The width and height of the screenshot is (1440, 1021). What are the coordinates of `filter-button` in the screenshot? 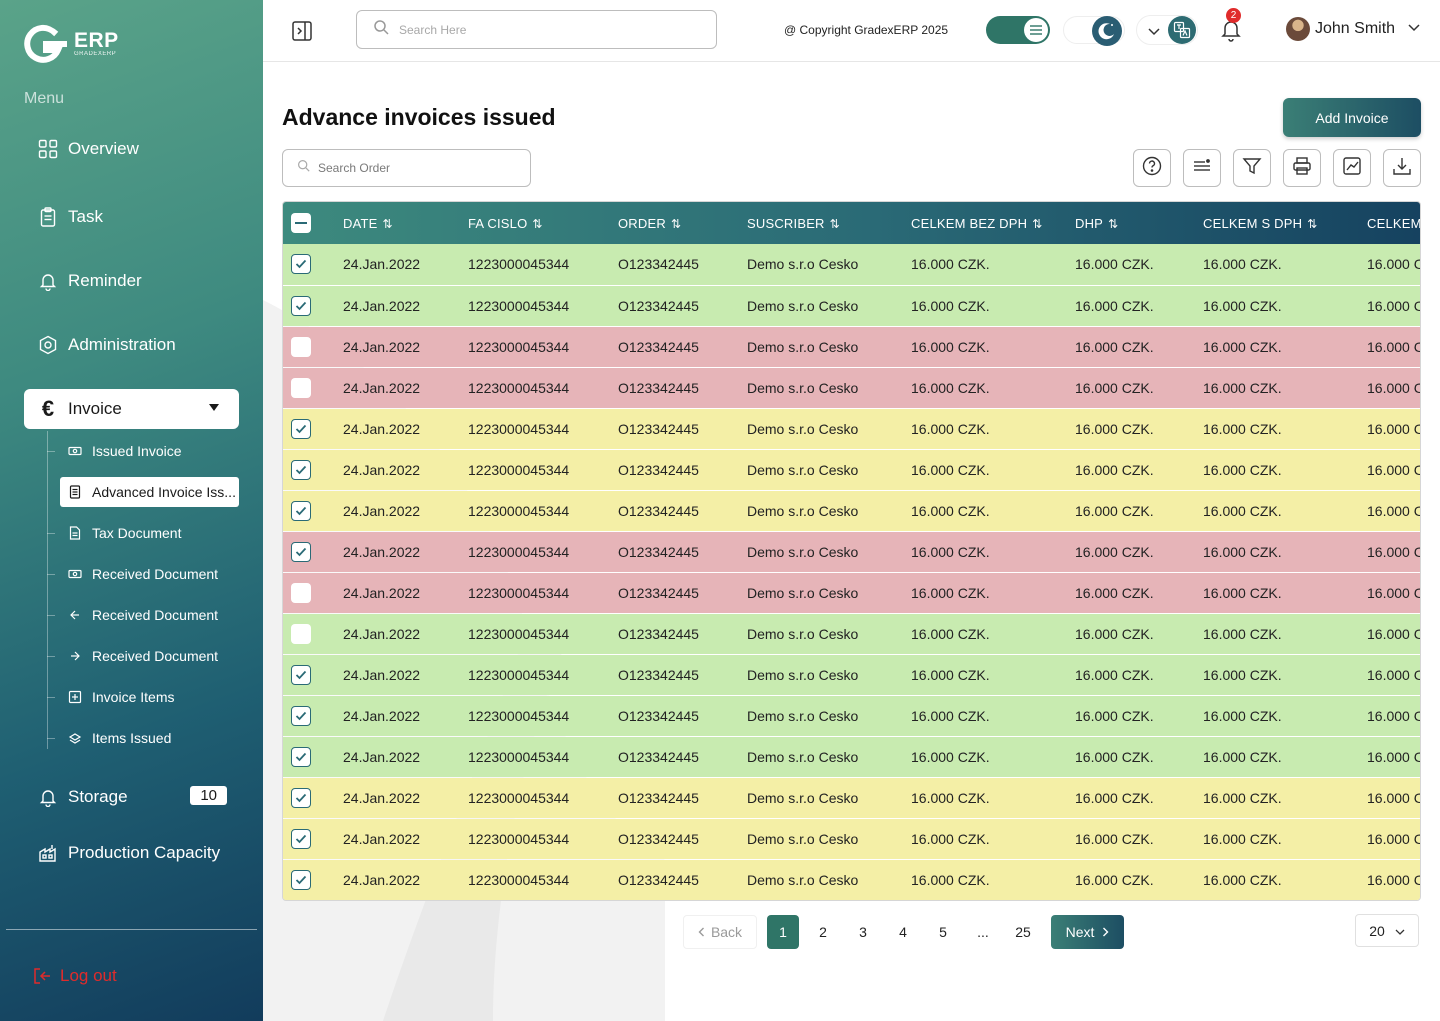 It's located at (1252, 168).